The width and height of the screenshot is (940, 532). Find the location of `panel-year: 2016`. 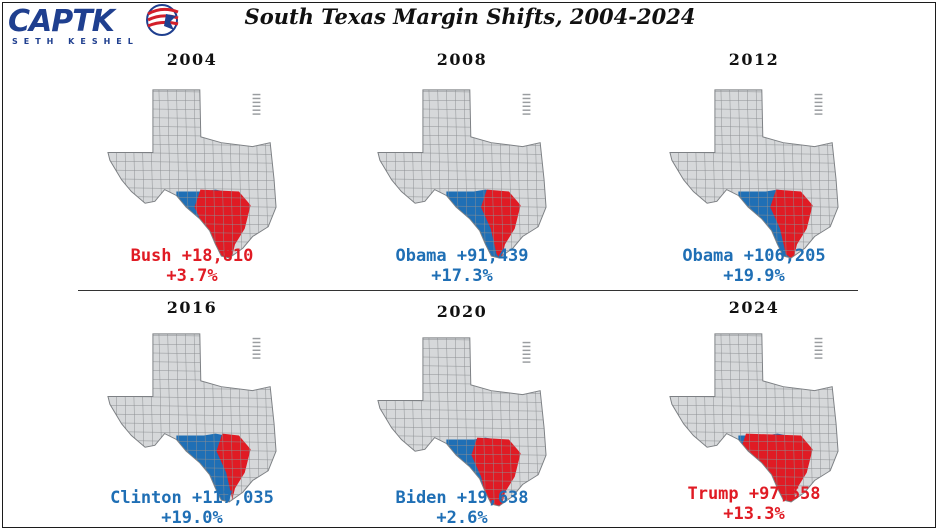

panel-year: 2016 is located at coordinates (192, 307).